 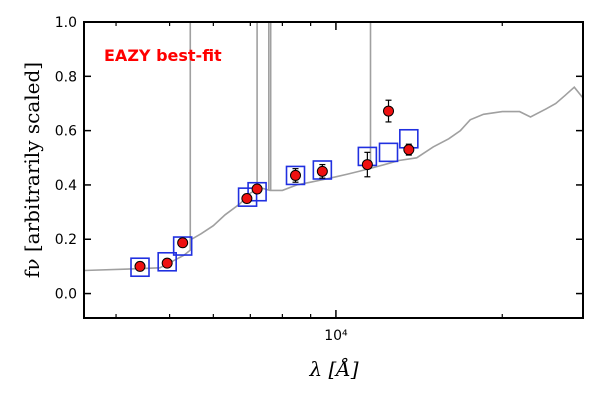 What do you see at coordinates (66, 77) in the screenshot?
I see `y-tick-label: 0.8` at bounding box center [66, 77].